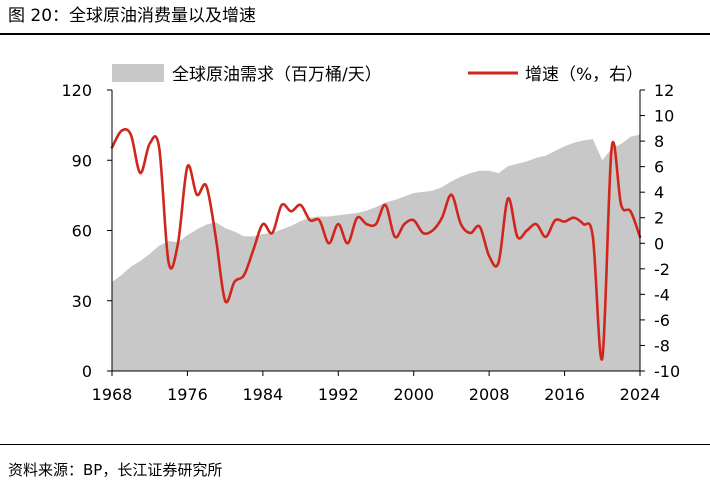 The image size is (710, 492). What do you see at coordinates (277, 75) in the screenshot?
I see `legend-label-area: 全球原油需求（百万桶/天）` at bounding box center [277, 75].